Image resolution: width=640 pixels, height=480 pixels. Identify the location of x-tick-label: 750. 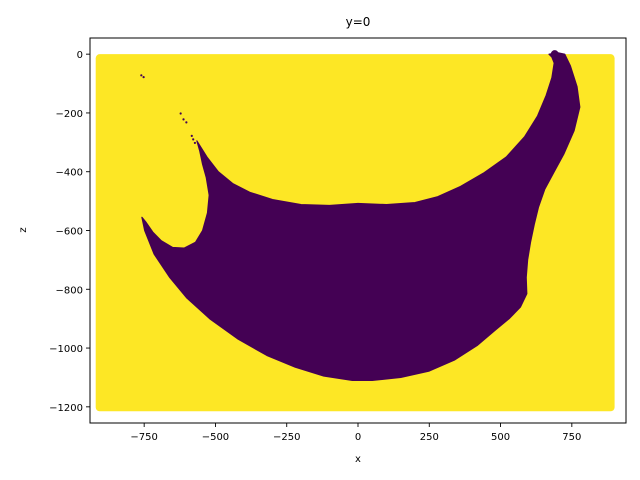
(571, 437).